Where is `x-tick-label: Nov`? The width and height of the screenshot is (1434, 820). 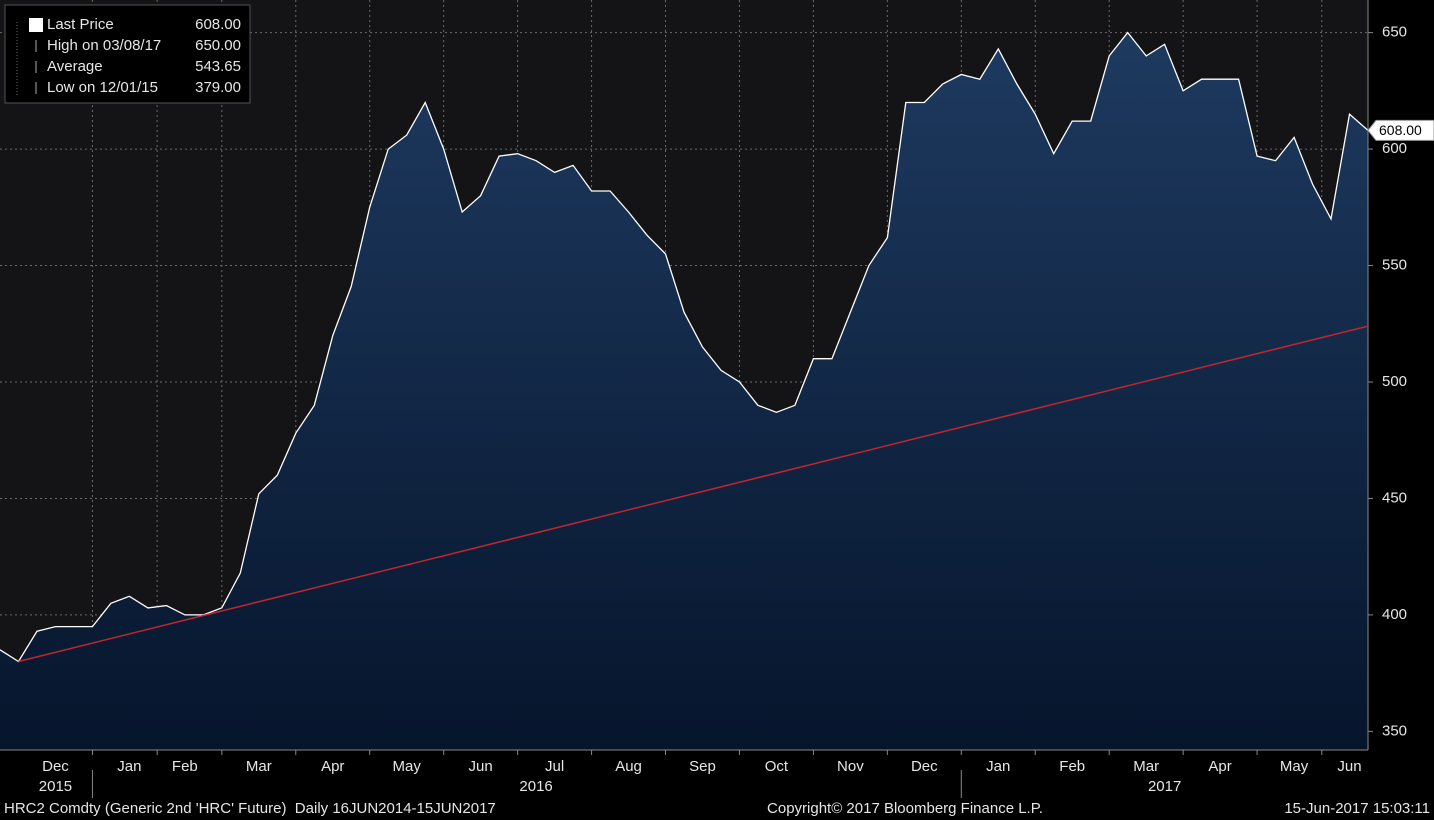 x-tick-label: Nov is located at coordinates (850, 766).